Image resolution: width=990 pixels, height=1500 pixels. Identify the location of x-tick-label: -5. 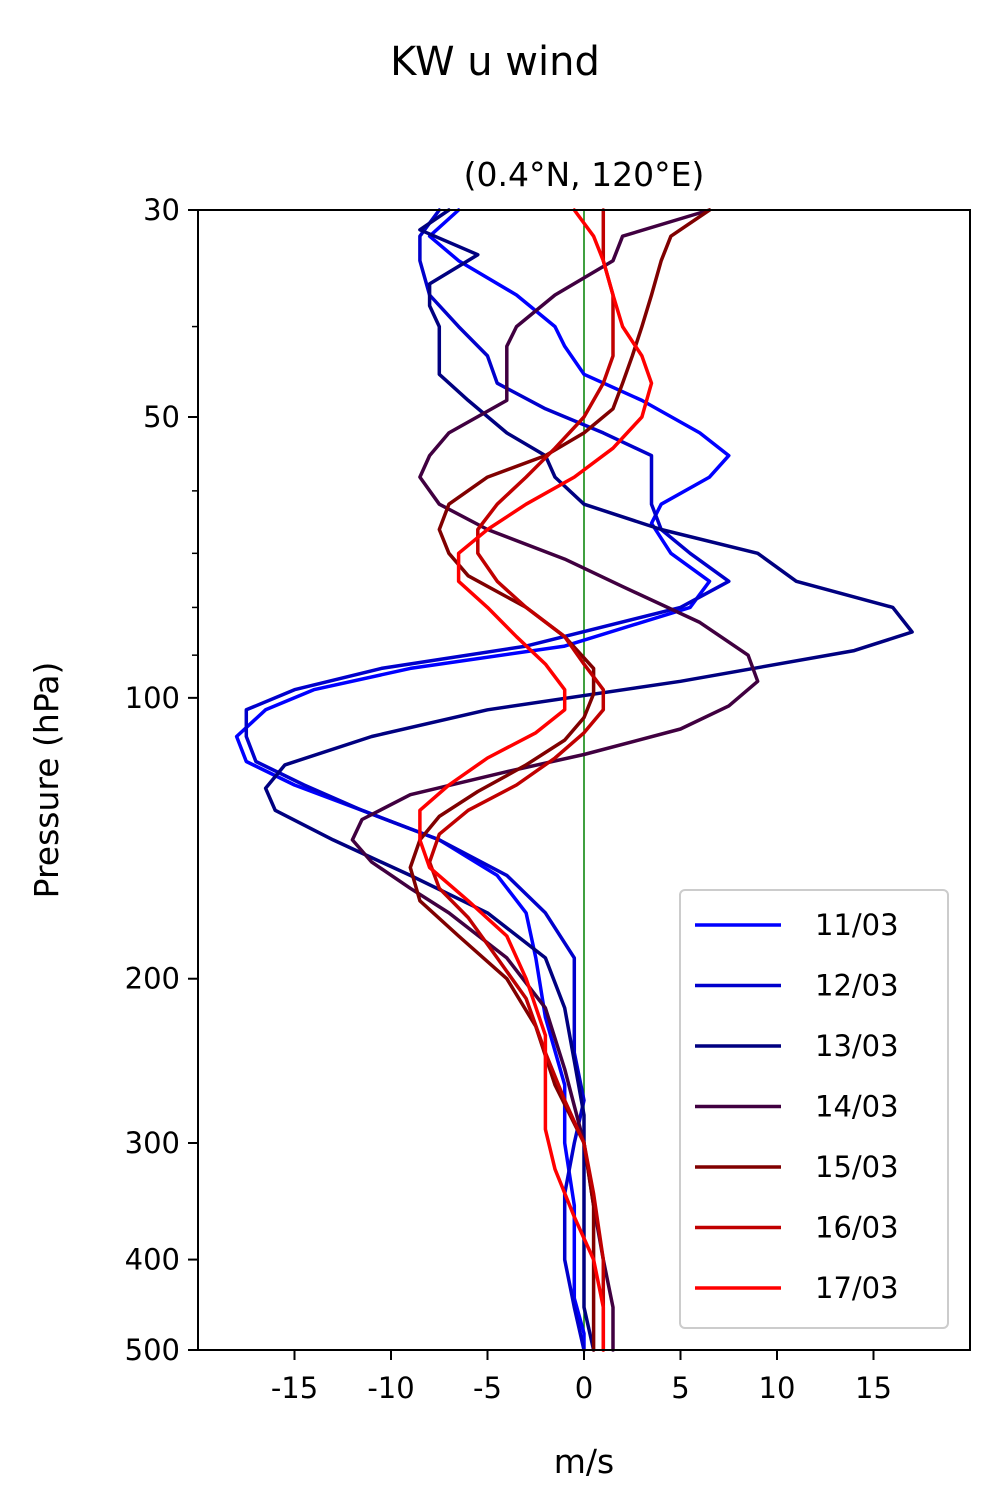
(487, 1388).